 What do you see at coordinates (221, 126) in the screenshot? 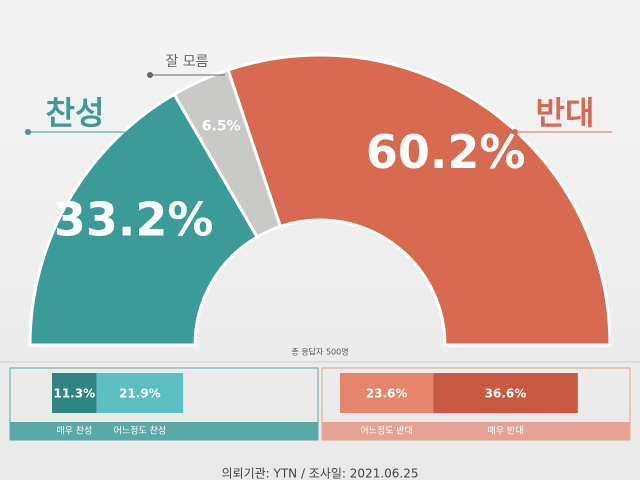
I see `value-label: 6.5%` at bounding box center [221, 126].